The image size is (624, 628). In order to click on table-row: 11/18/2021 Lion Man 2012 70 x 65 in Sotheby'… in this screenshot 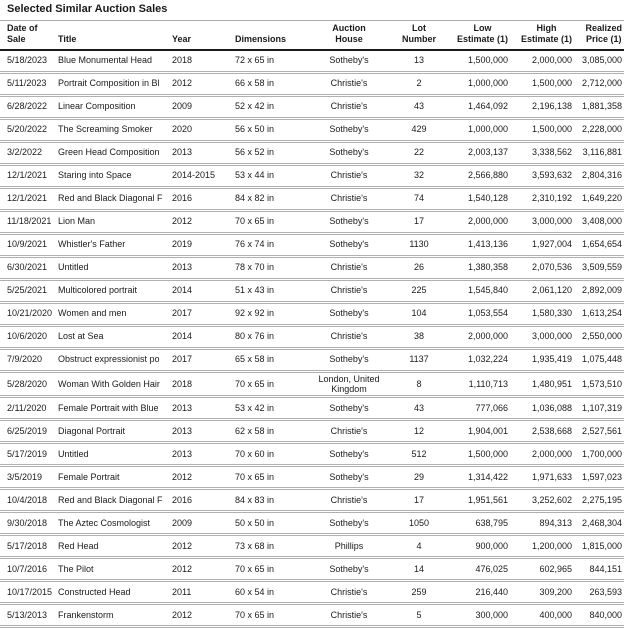, I will do `click(312, 222)`.